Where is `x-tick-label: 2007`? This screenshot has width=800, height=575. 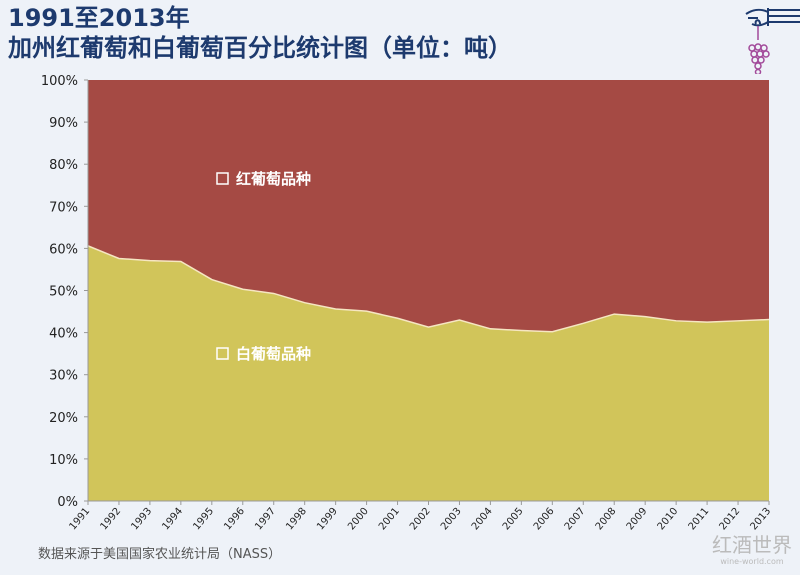
x-tick-label: 2007 is located at coordinates (575, 519).